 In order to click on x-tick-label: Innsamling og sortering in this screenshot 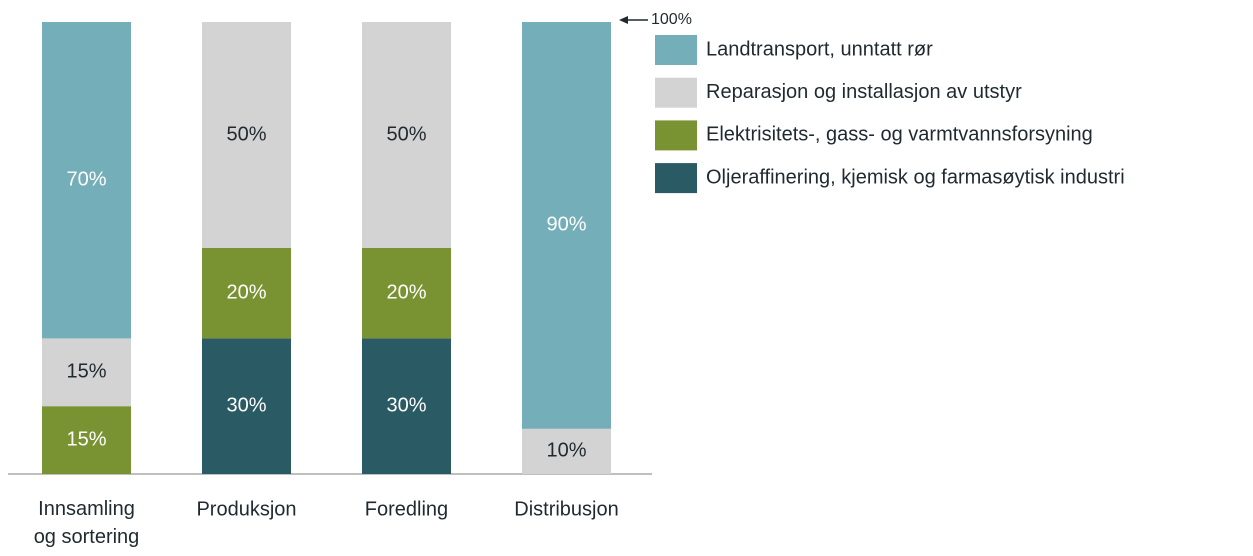, I will do `click(87, 523)`.